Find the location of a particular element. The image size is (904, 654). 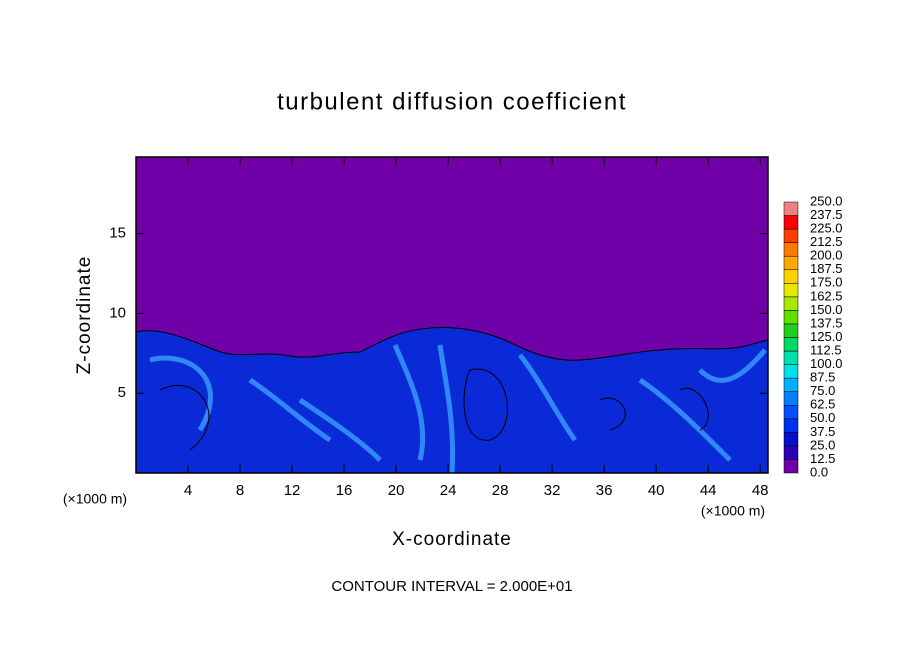

colorbar-label: 50.0 is located at coordinates (822, 417).